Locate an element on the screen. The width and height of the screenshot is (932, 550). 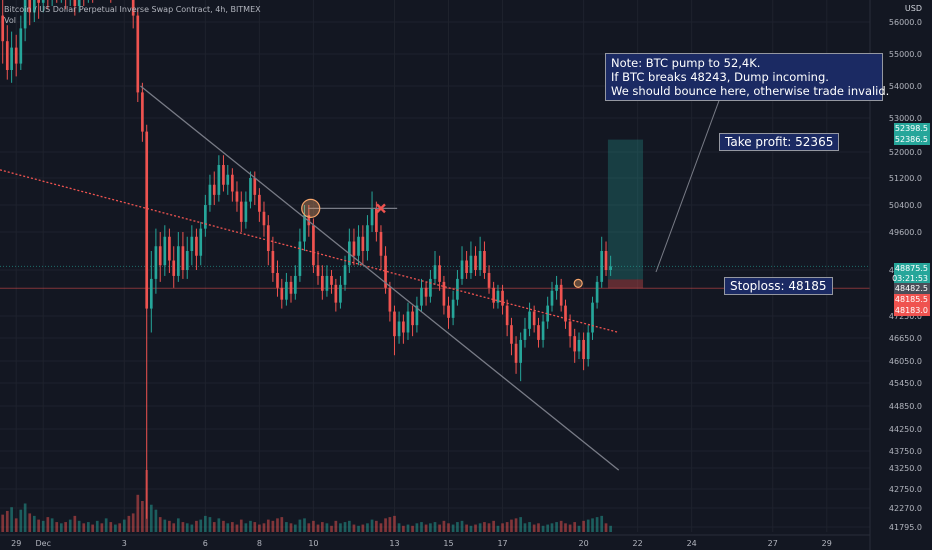
time-tick-label: 20 is located at coordinates (584, 543).